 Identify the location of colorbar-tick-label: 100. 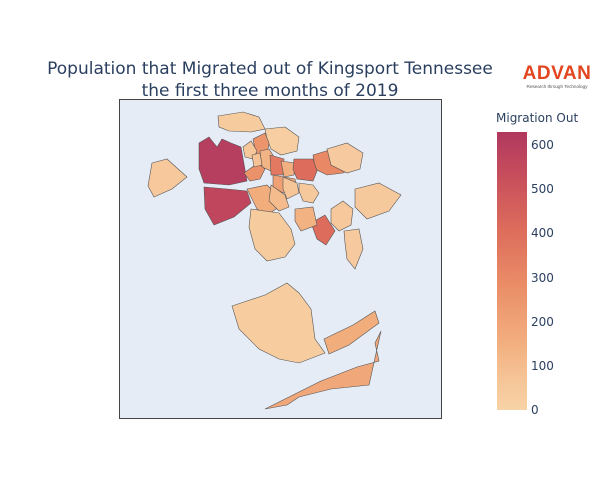
(542, 365).